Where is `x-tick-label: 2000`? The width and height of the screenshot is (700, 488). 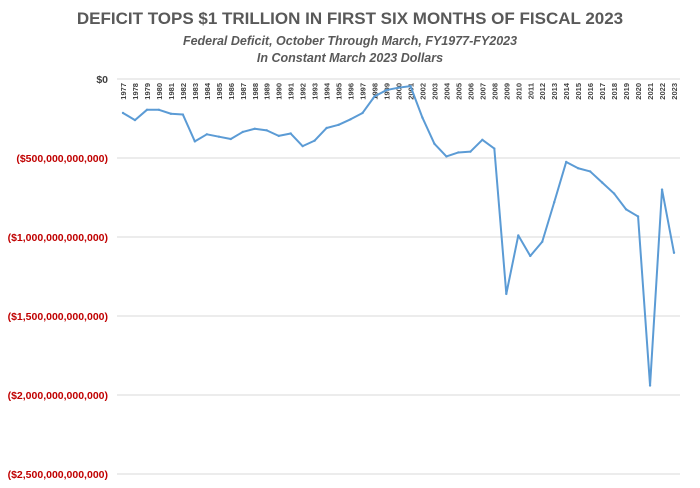 x-tick-label: 2000 is located at coordinates (399, 91).